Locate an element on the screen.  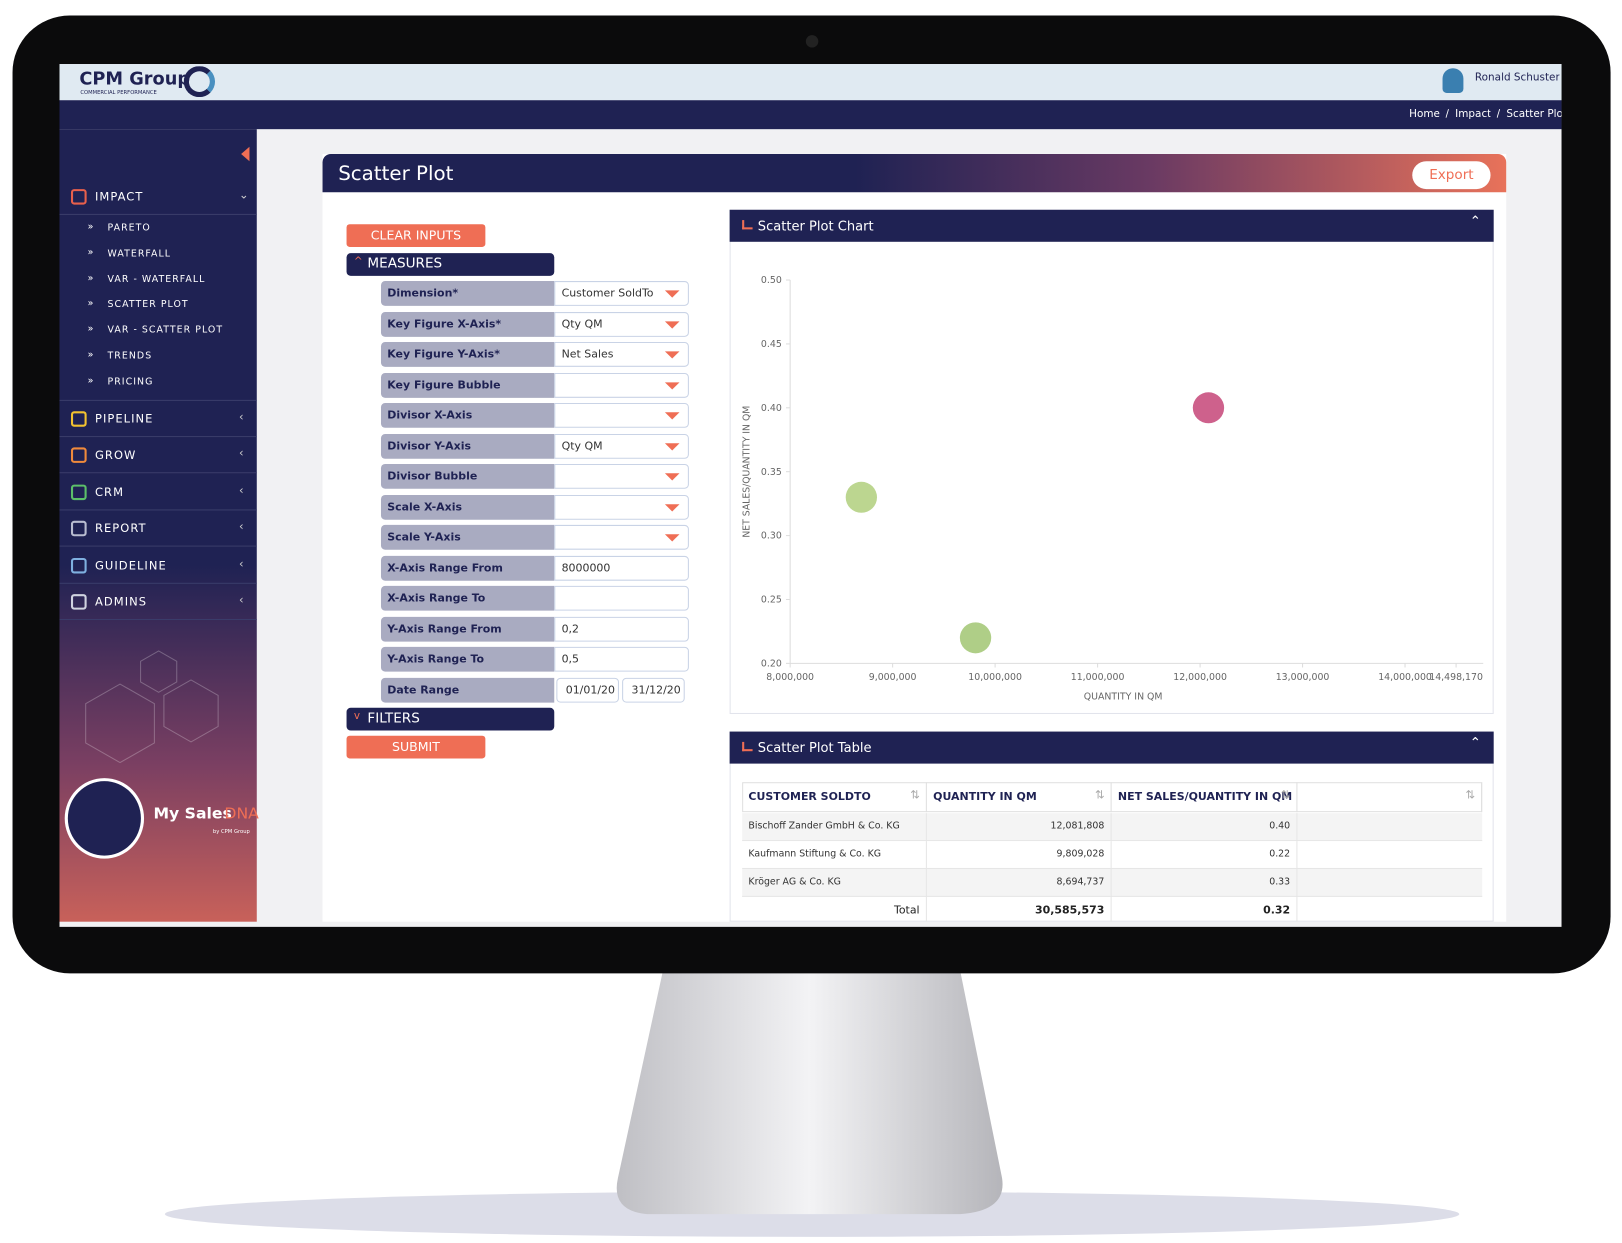
y-tick-label: 0.20 is located at coordinates (771, 664).